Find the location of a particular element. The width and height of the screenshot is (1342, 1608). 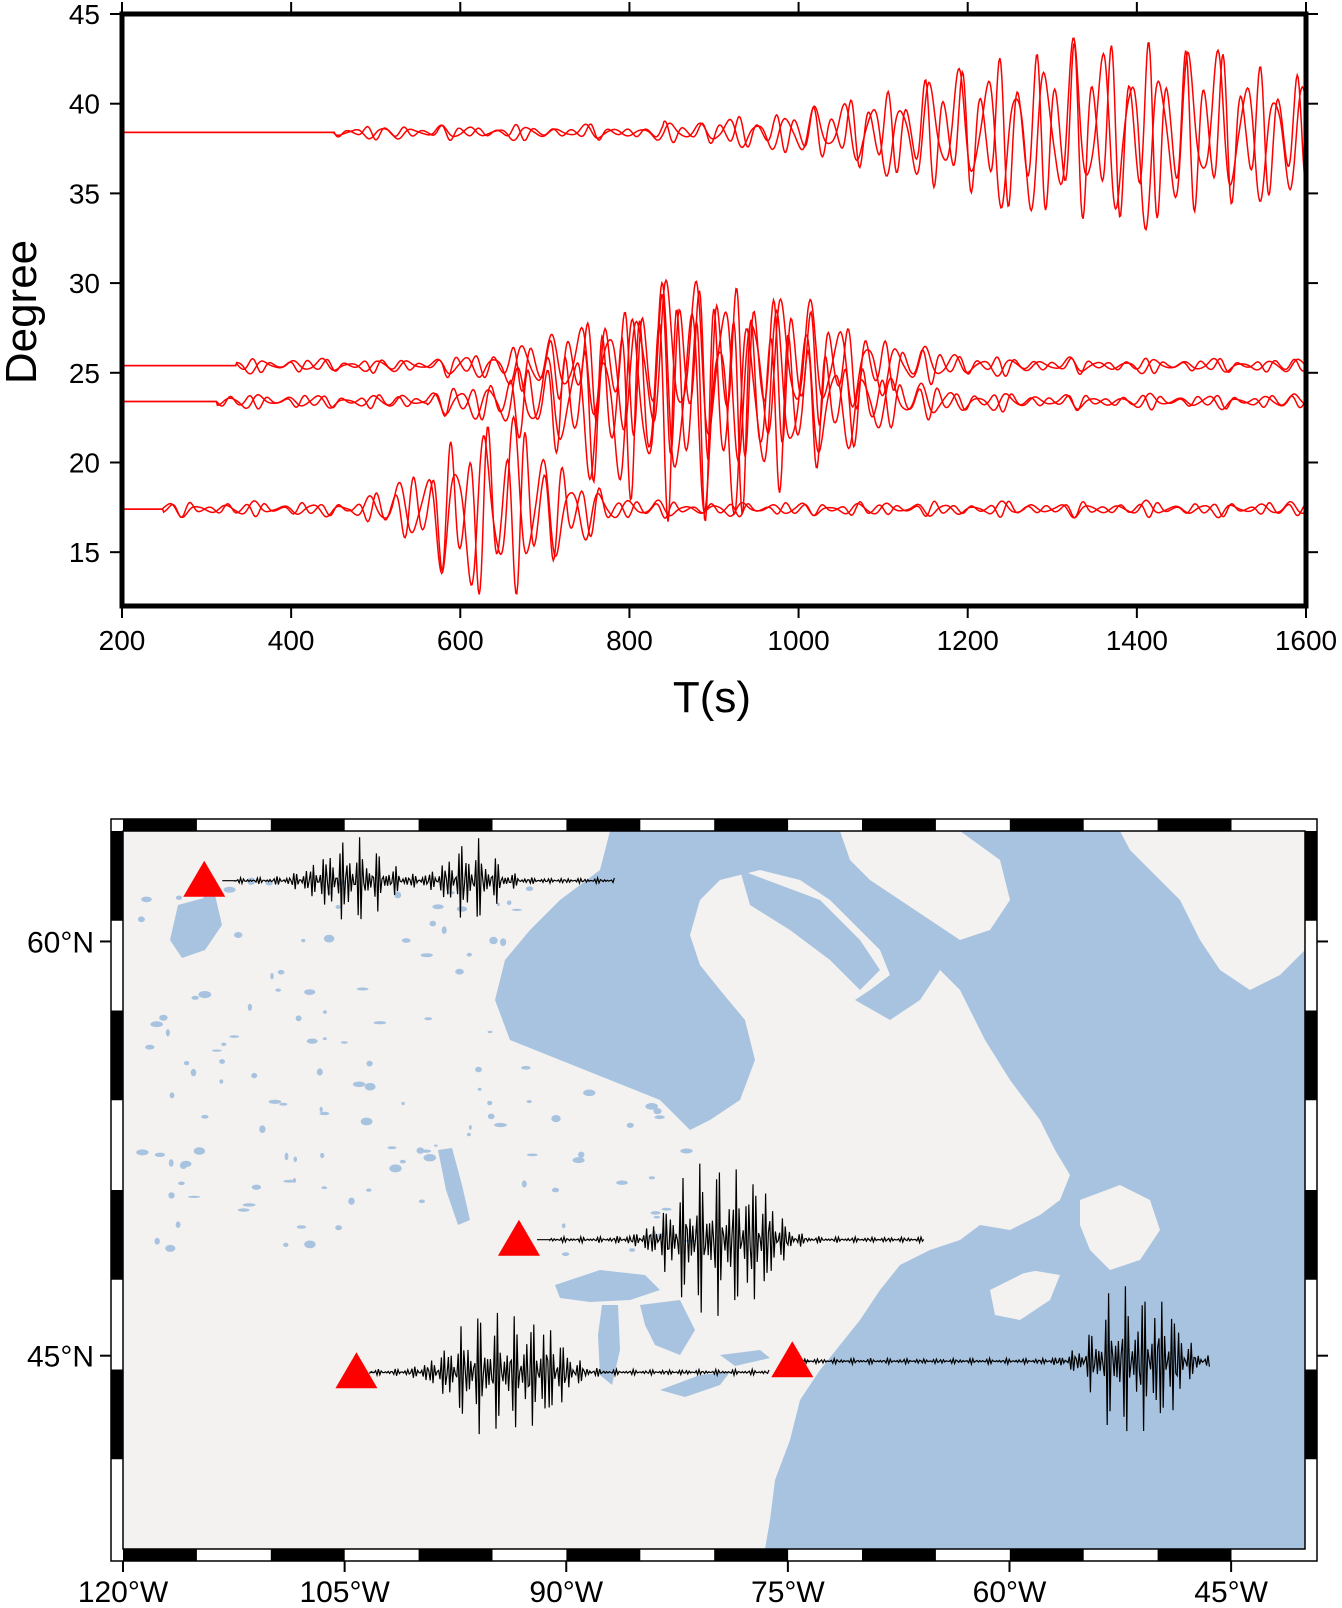

y-tick-label: 35 is located at coordinates (84, 193).